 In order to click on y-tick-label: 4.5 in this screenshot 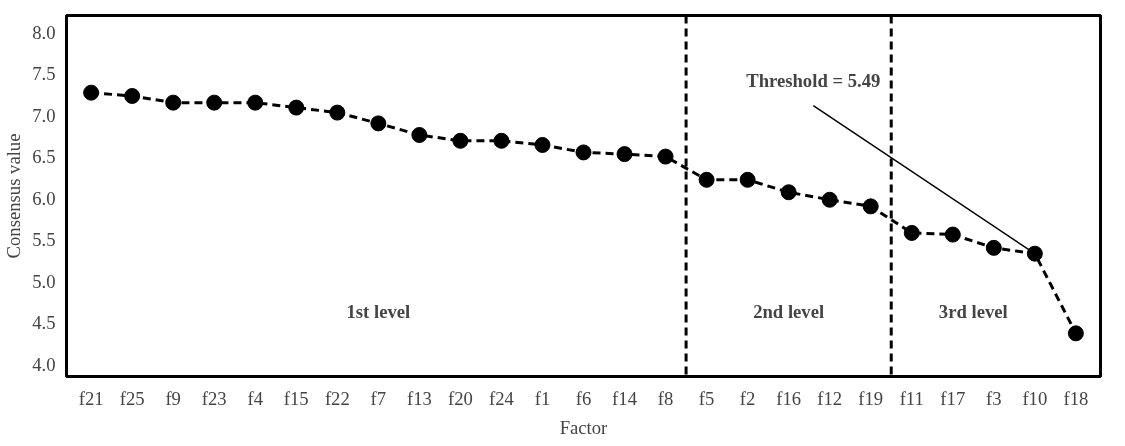, I will do `click(44, 323)`.